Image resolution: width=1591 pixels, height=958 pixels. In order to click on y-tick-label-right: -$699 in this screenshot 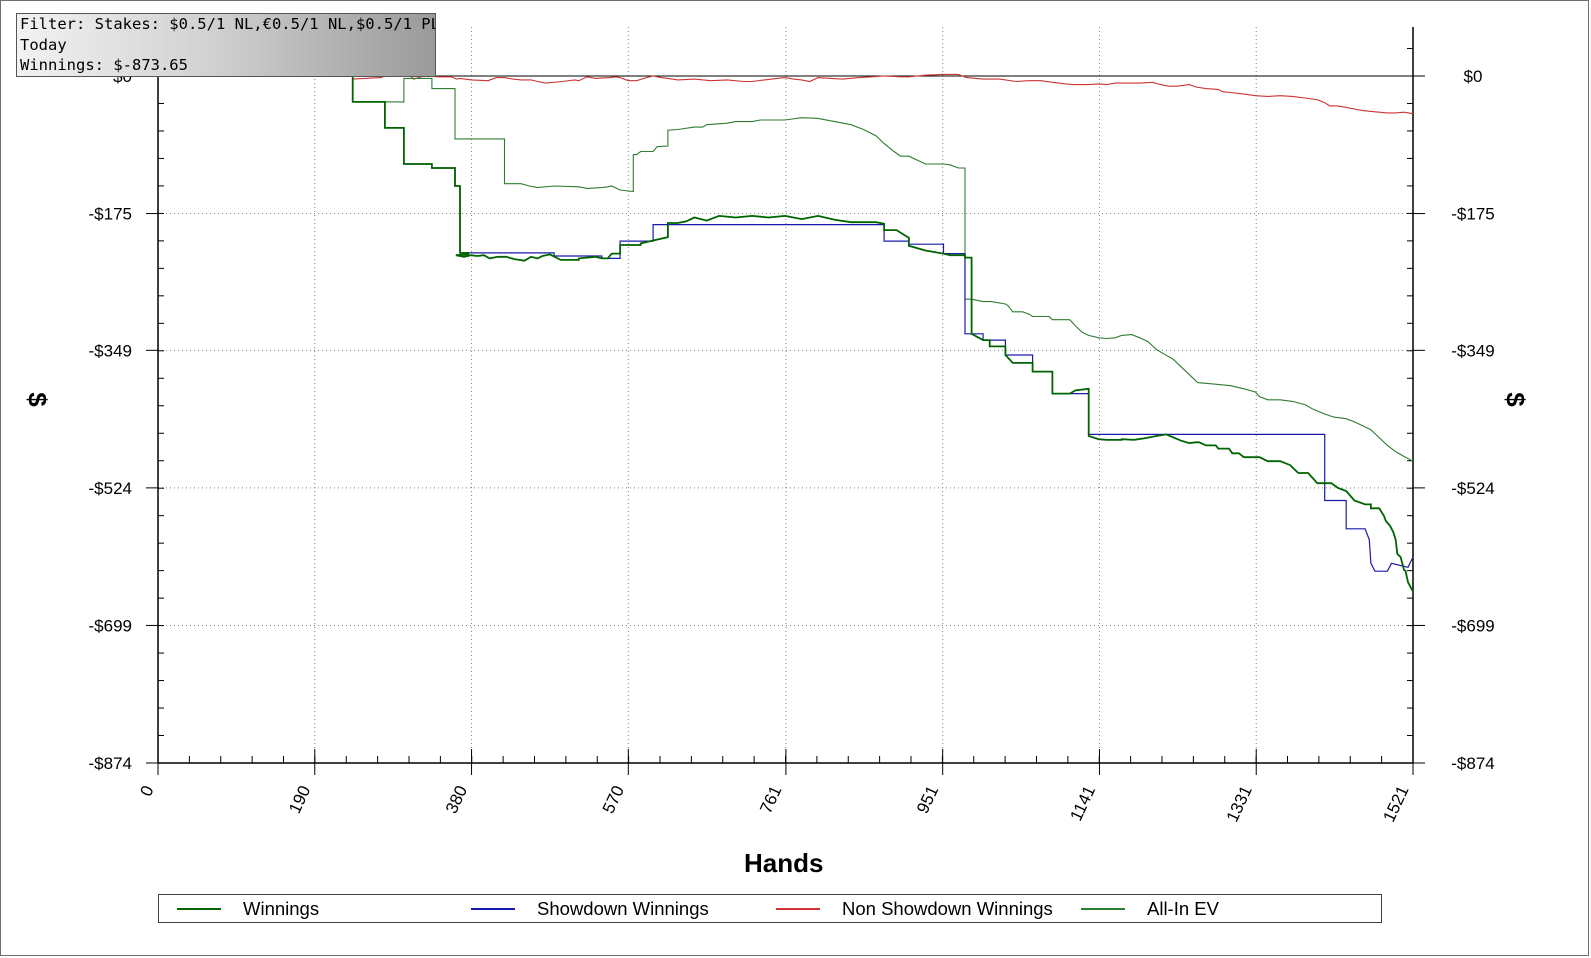, I will do `click(1472, 625)`.